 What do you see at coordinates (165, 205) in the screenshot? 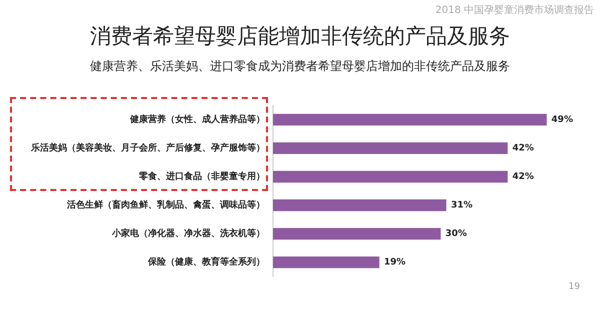
I see `y-tick-label: 活色生鲜（畜肉鱼鲜、乳制品、禽蛋、调味品等）` at bounding box center [165, 205].